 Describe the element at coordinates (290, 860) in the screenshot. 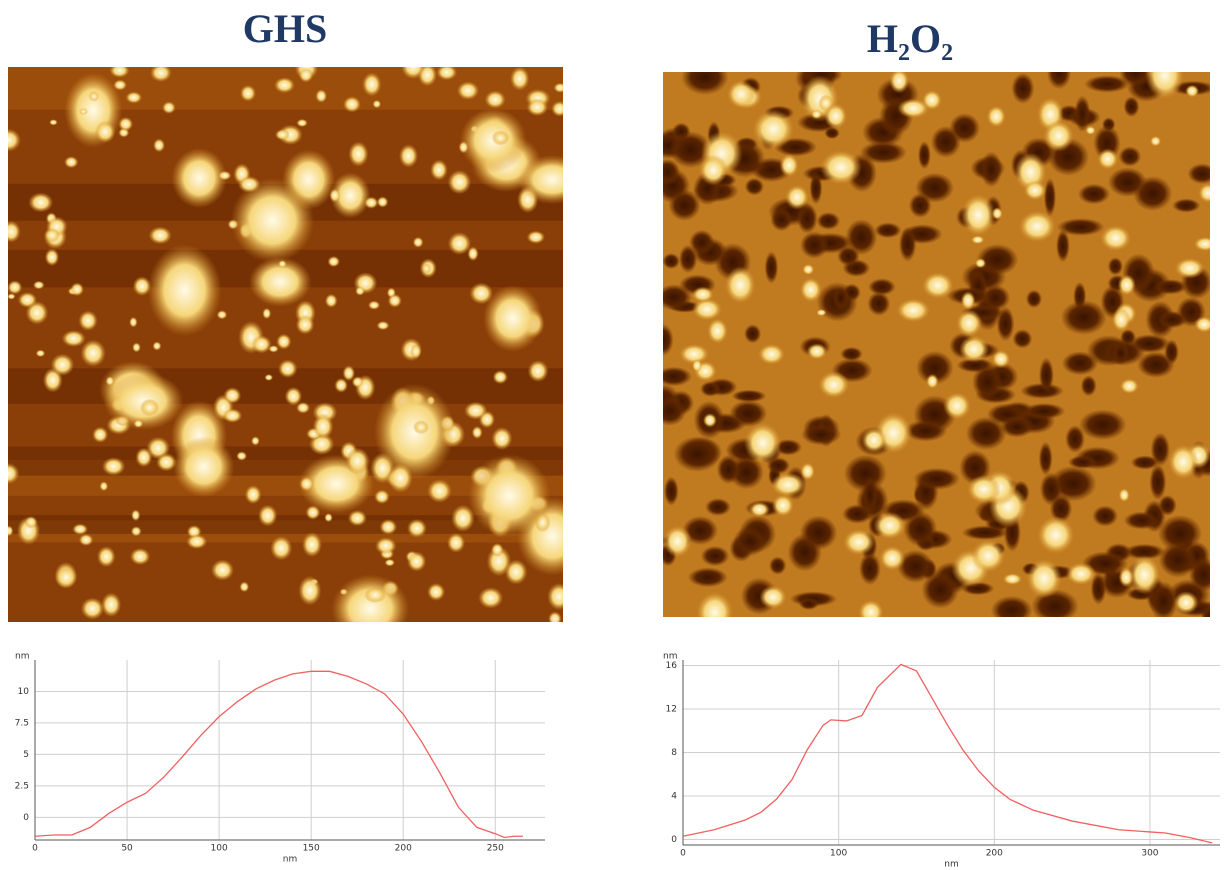

I see `x-axis-label: nm` at that location.